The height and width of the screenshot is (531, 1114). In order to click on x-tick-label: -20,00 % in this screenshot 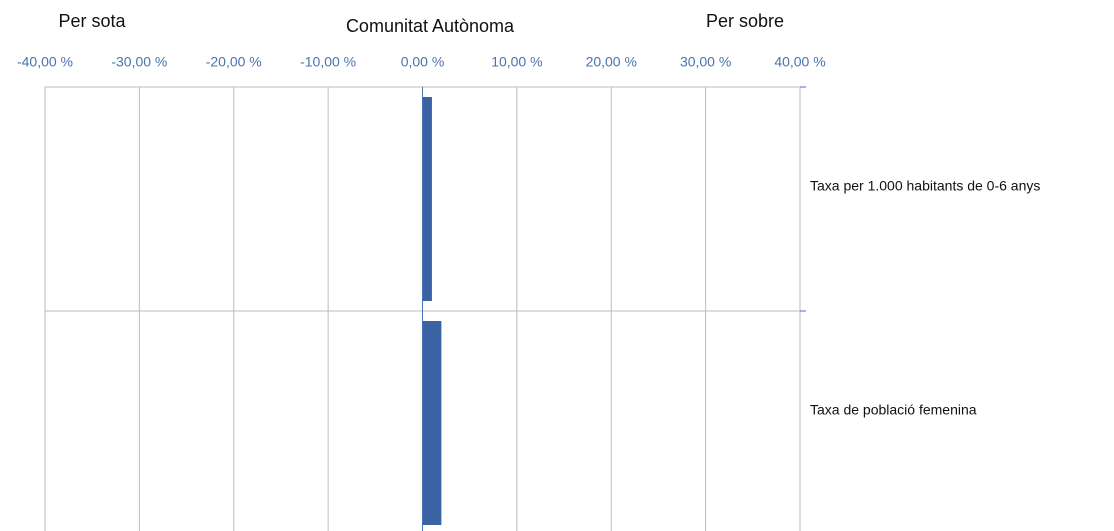, I will do `click(234, 62)`.